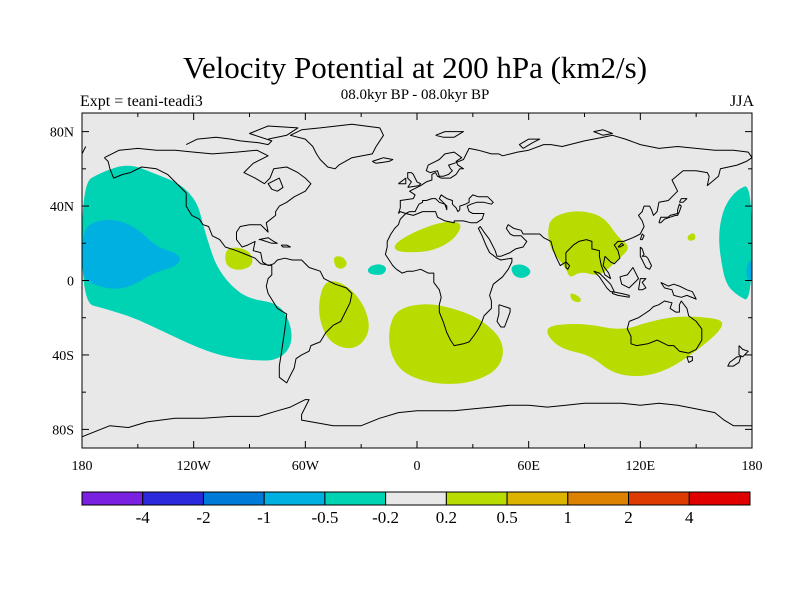 The height and width of the screenshot is (600, 800). What do you see at coordinates (749, 271) in the screenshot?
I see `region-west-pacific-core` at bounding box center [749, 271].